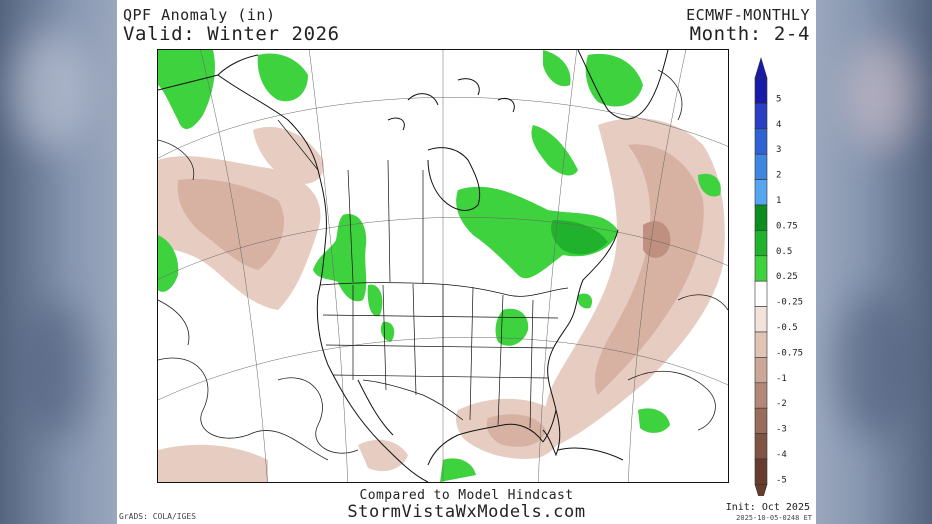 The height and width of the screenshot is (524, 932). I want to click on valid-period: Valid: Winter 2026, so click(231, 34).